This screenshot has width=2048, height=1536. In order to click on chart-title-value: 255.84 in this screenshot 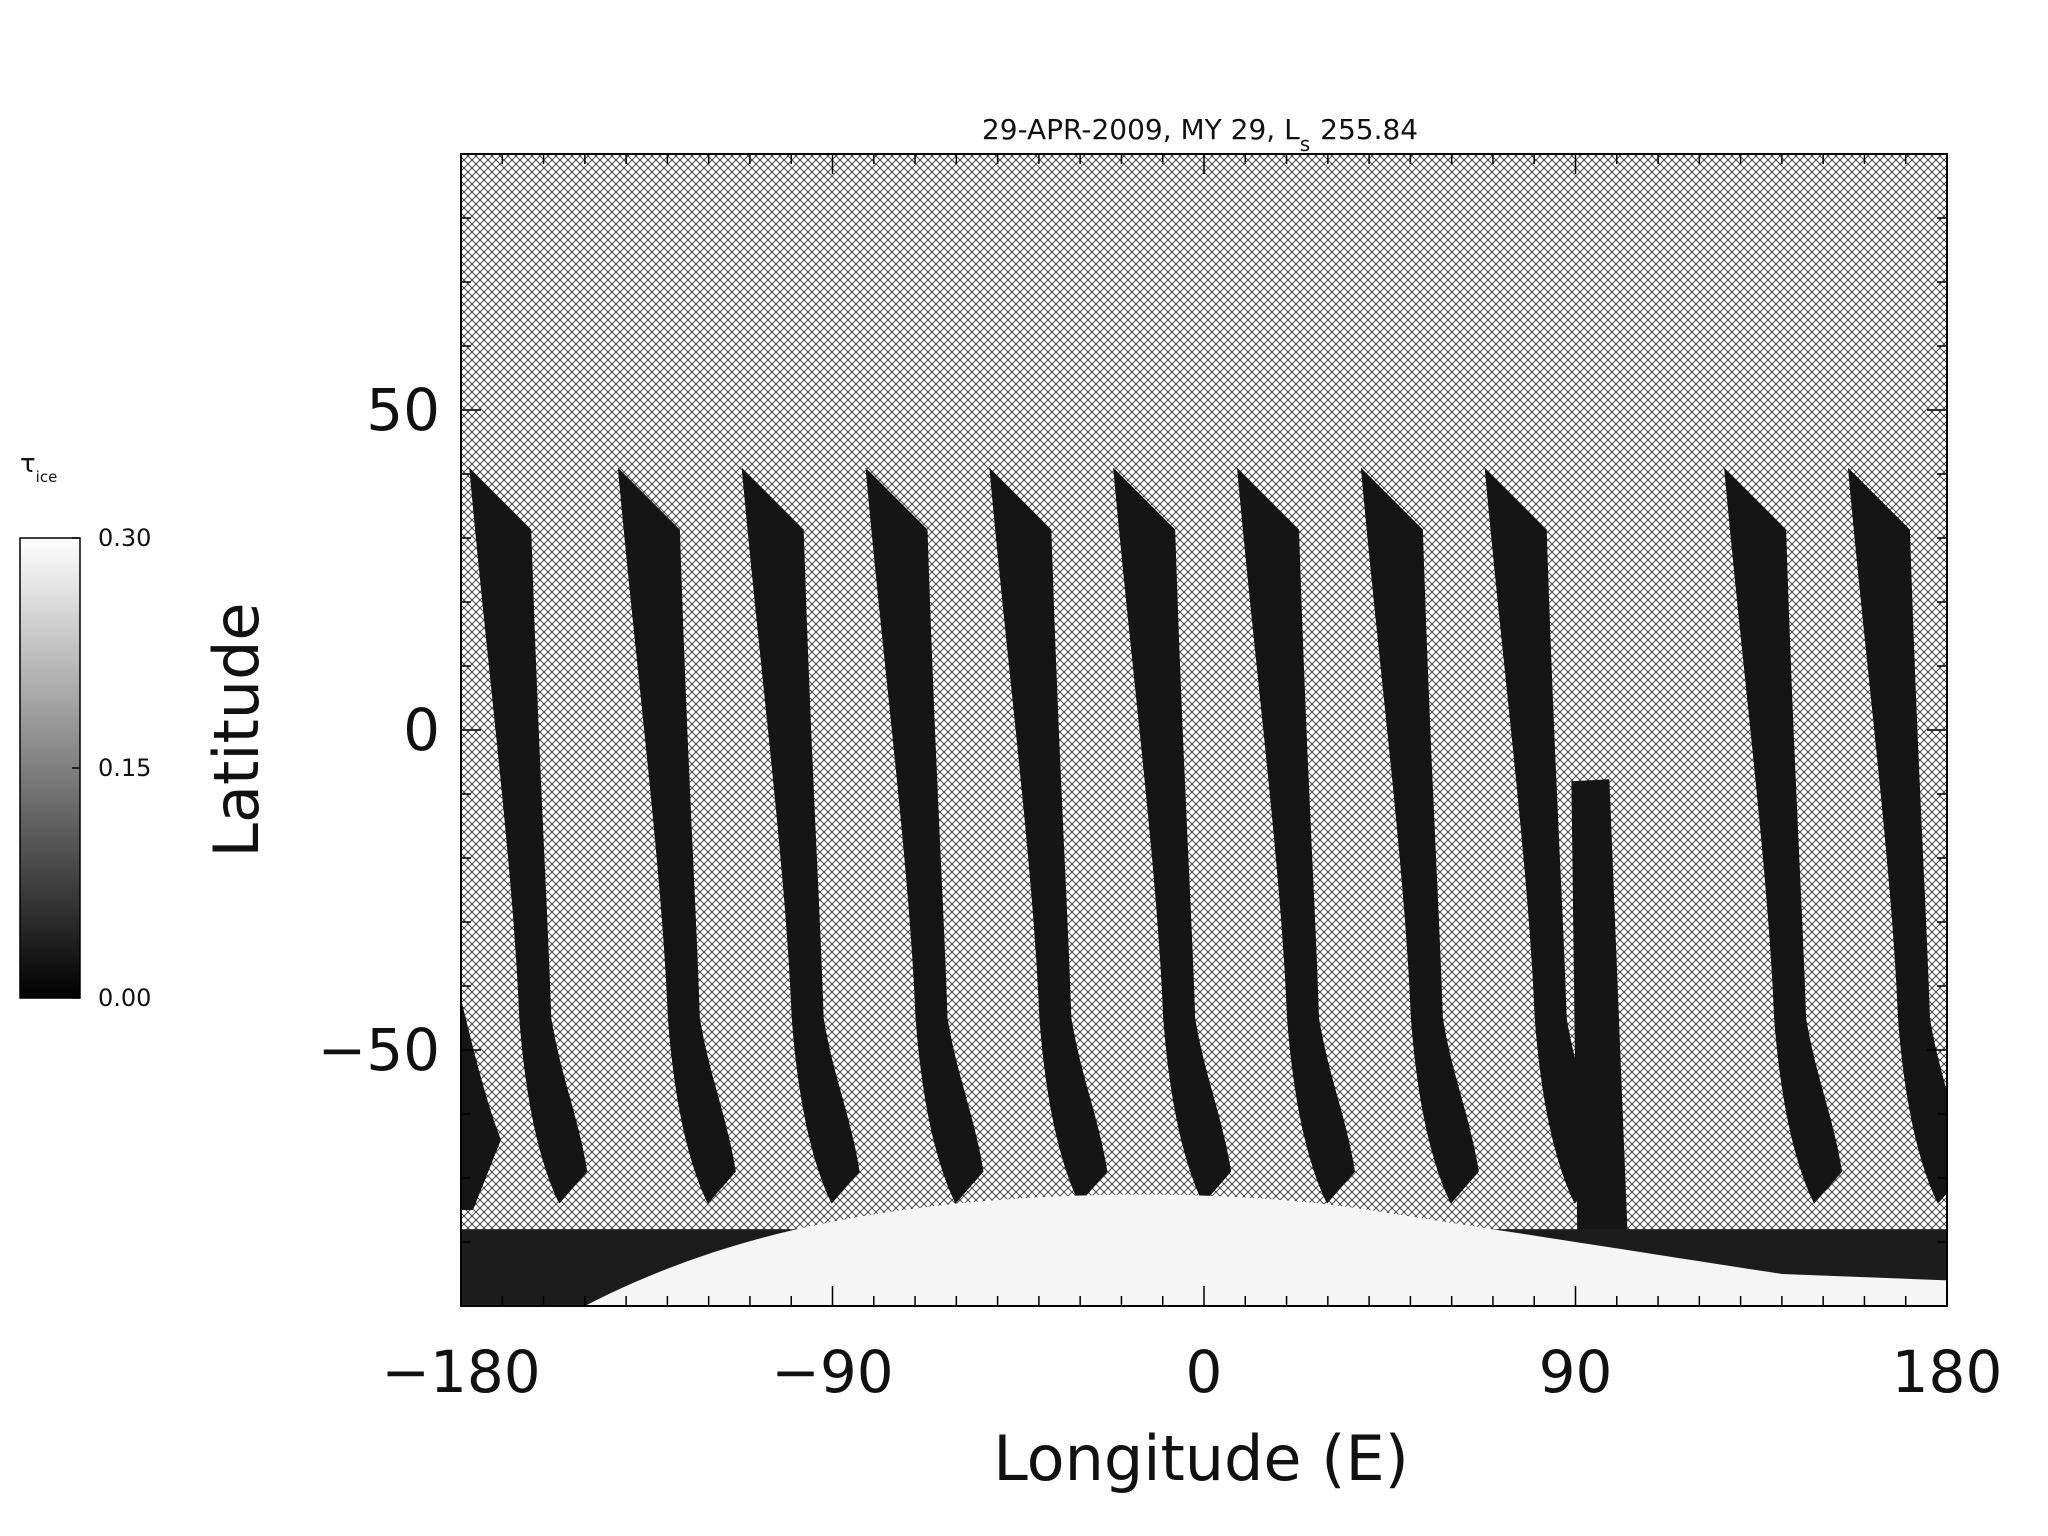, I will do `click(1369, 129)`.